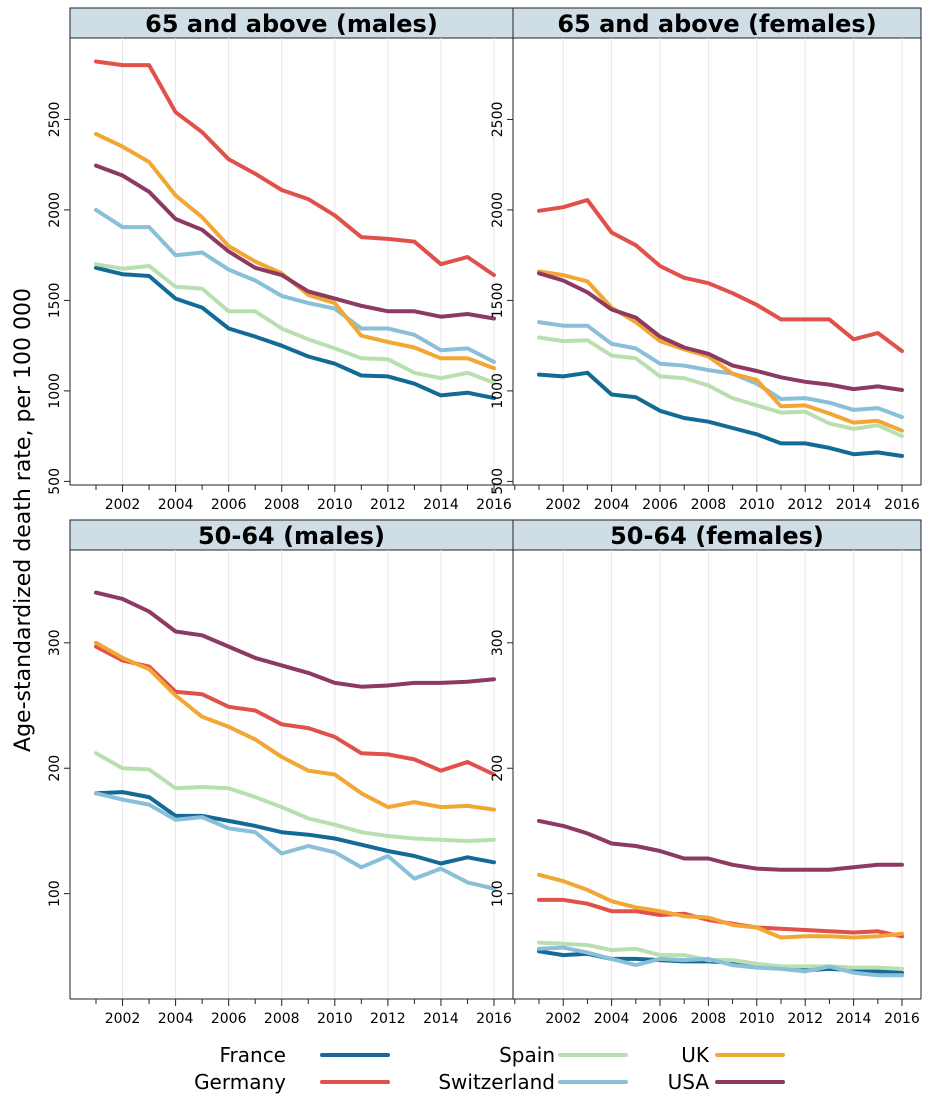  Describe the element at coordinates (252, 1055) in the screenshot. I see `legend-label-france: France` at that location.